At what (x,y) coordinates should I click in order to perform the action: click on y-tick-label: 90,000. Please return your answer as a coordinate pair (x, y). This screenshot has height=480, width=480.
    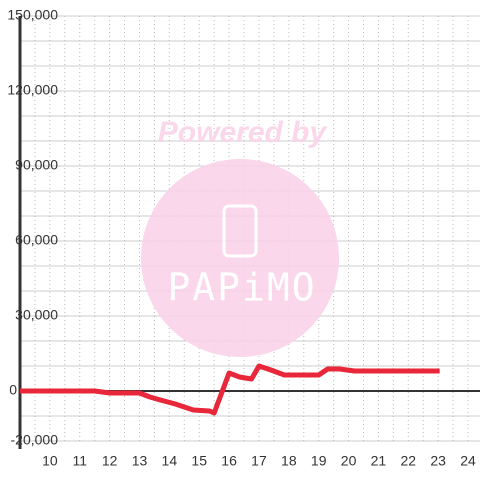
    Looking at the image, I should click on (36, 165).